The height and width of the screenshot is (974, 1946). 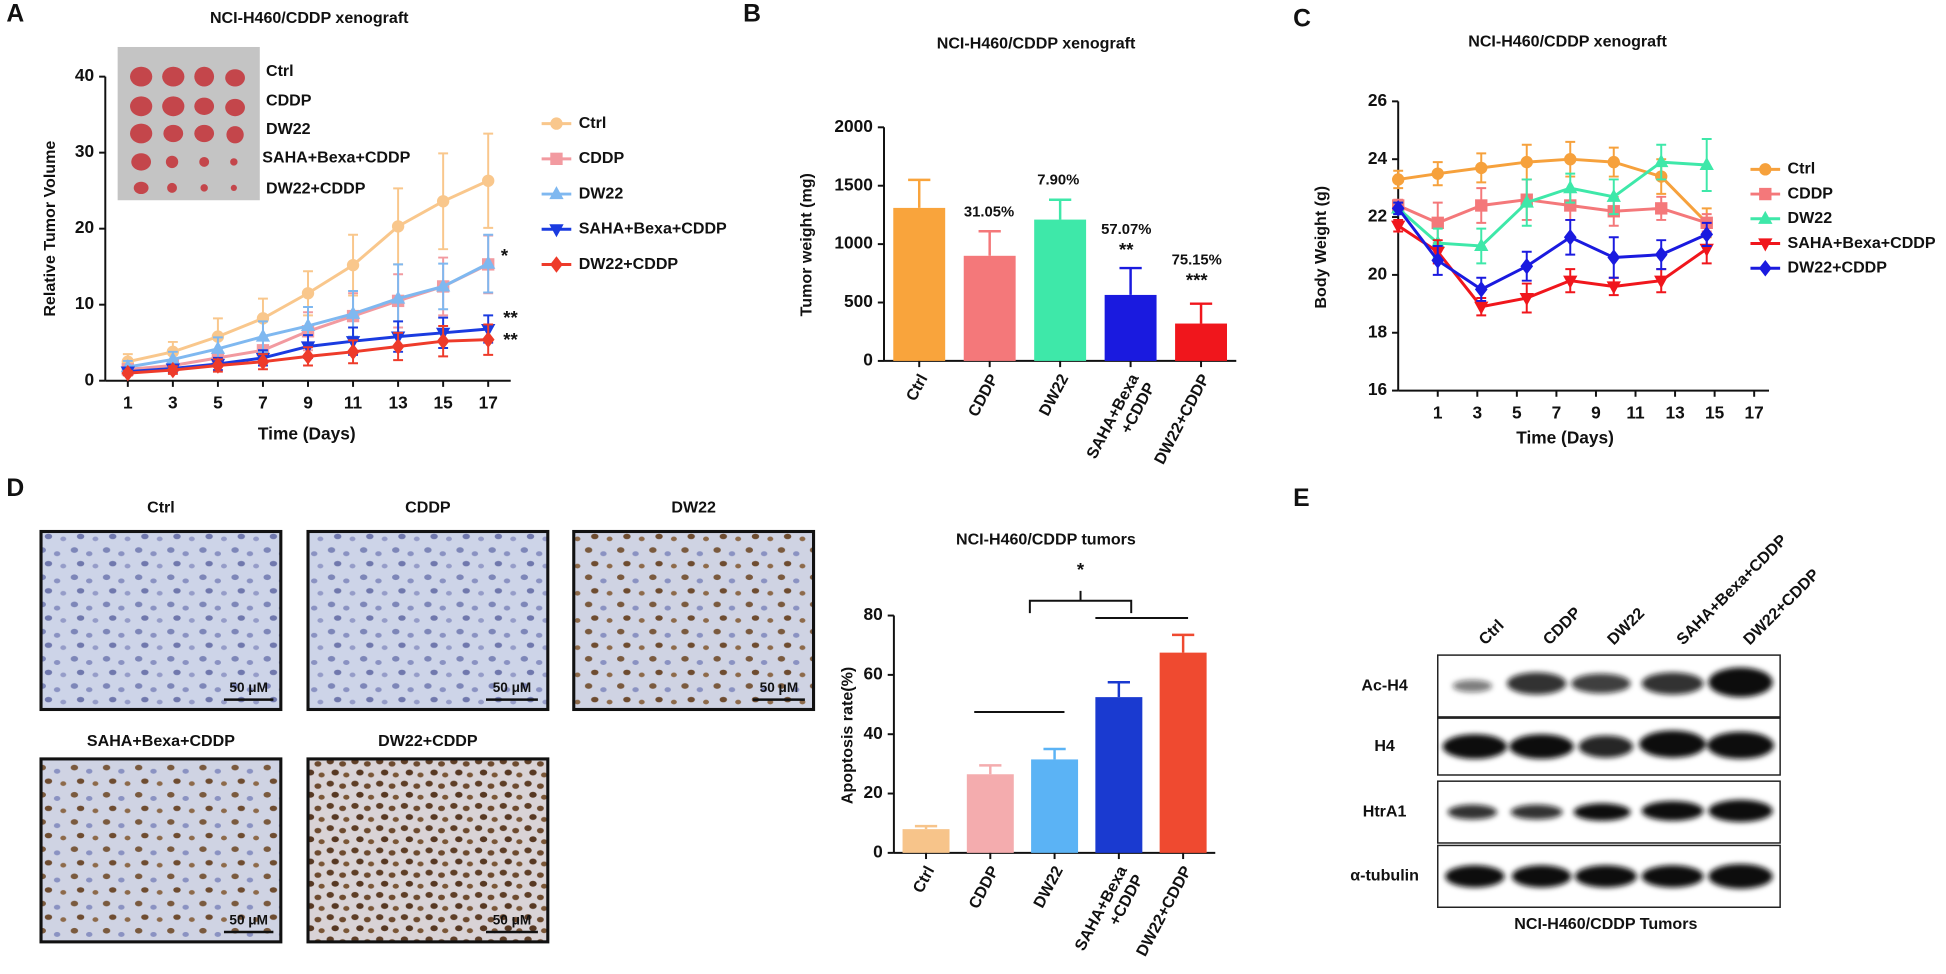 What do you see at coordinates (309, 18) in the screenshot?
I see `chart-title: NCI-H460/CDDP xenograft` at bounding box center [309, 18].